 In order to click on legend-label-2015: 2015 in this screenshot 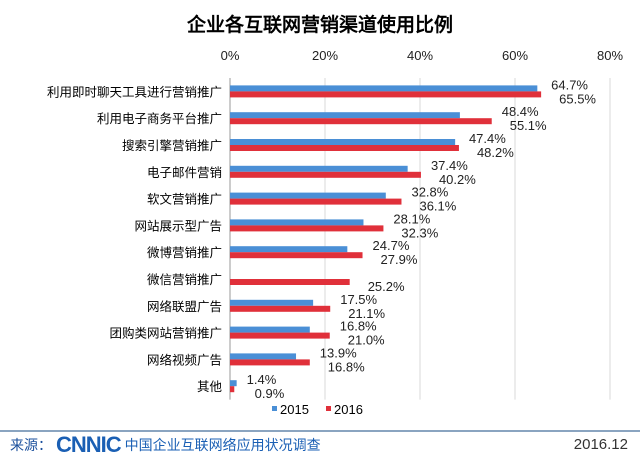, I will do `click(294, 409)`.